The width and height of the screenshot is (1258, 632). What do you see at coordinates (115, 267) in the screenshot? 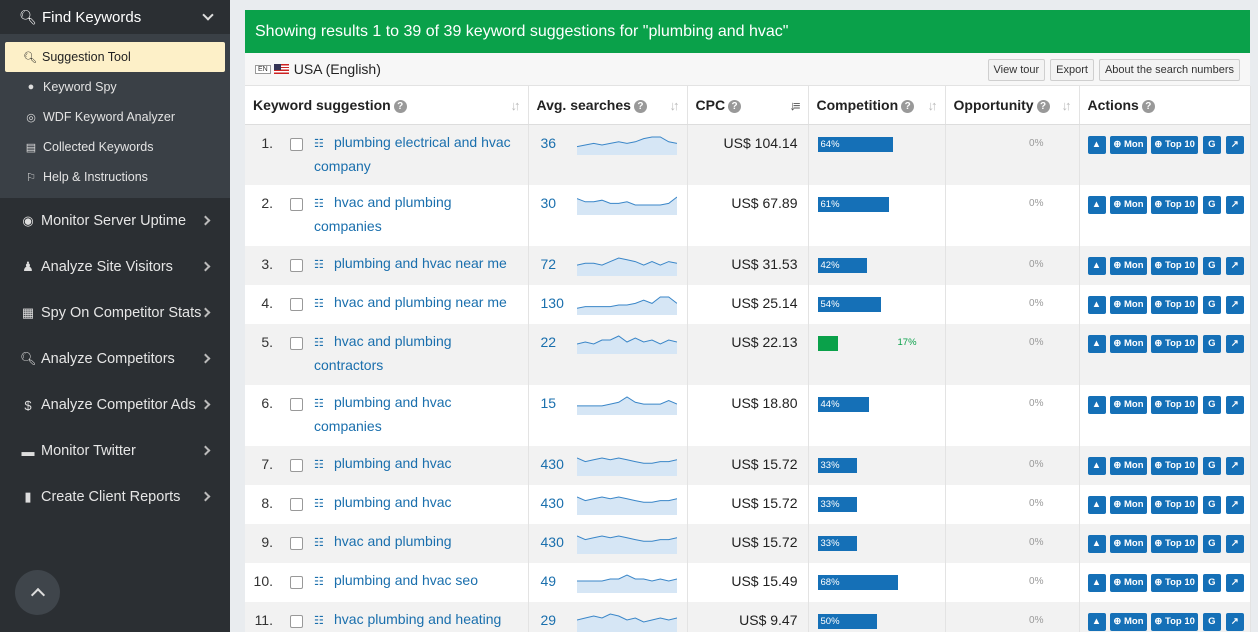
I see `nav-analyze-site-visitors: ♟ Analyze Site Visitors` at bounding box center [115, 267].